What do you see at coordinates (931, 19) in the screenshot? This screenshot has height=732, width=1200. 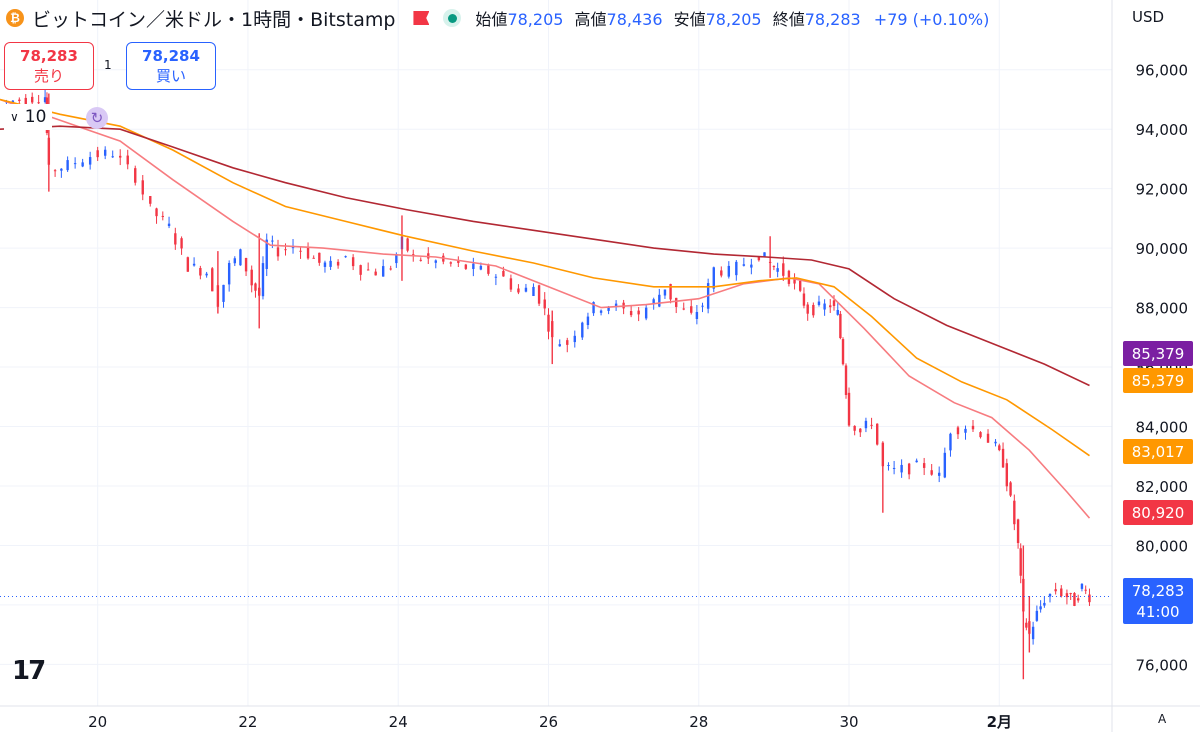 I see `change-value: +79 (+0.10%)` at bounding box center [931, 19].